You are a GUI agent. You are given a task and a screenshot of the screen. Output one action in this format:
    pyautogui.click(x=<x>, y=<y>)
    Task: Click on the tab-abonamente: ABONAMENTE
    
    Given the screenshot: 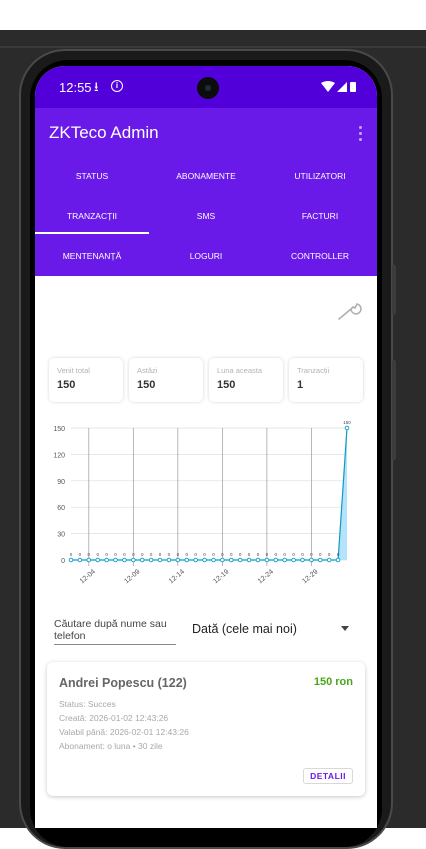 What is the action you would take?
    pyautogui.click(x=206, y=176)
    